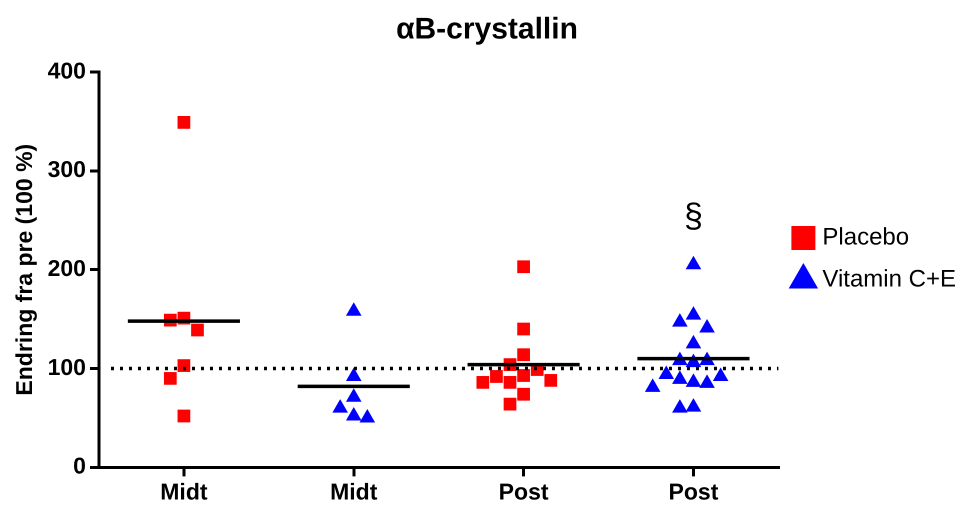  I want to click on y-tick-label: 200, so click(67, 268).